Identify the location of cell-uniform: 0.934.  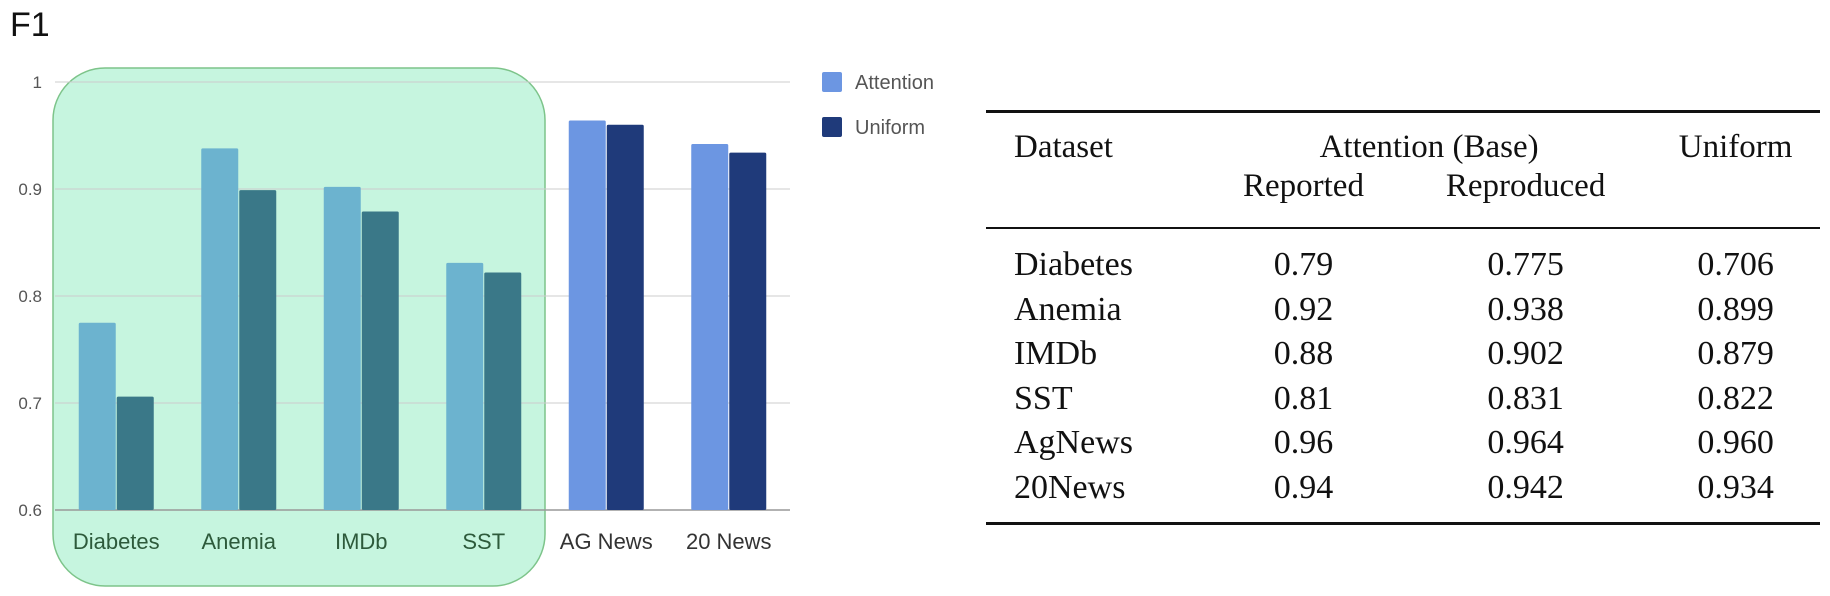
(1735, 487).